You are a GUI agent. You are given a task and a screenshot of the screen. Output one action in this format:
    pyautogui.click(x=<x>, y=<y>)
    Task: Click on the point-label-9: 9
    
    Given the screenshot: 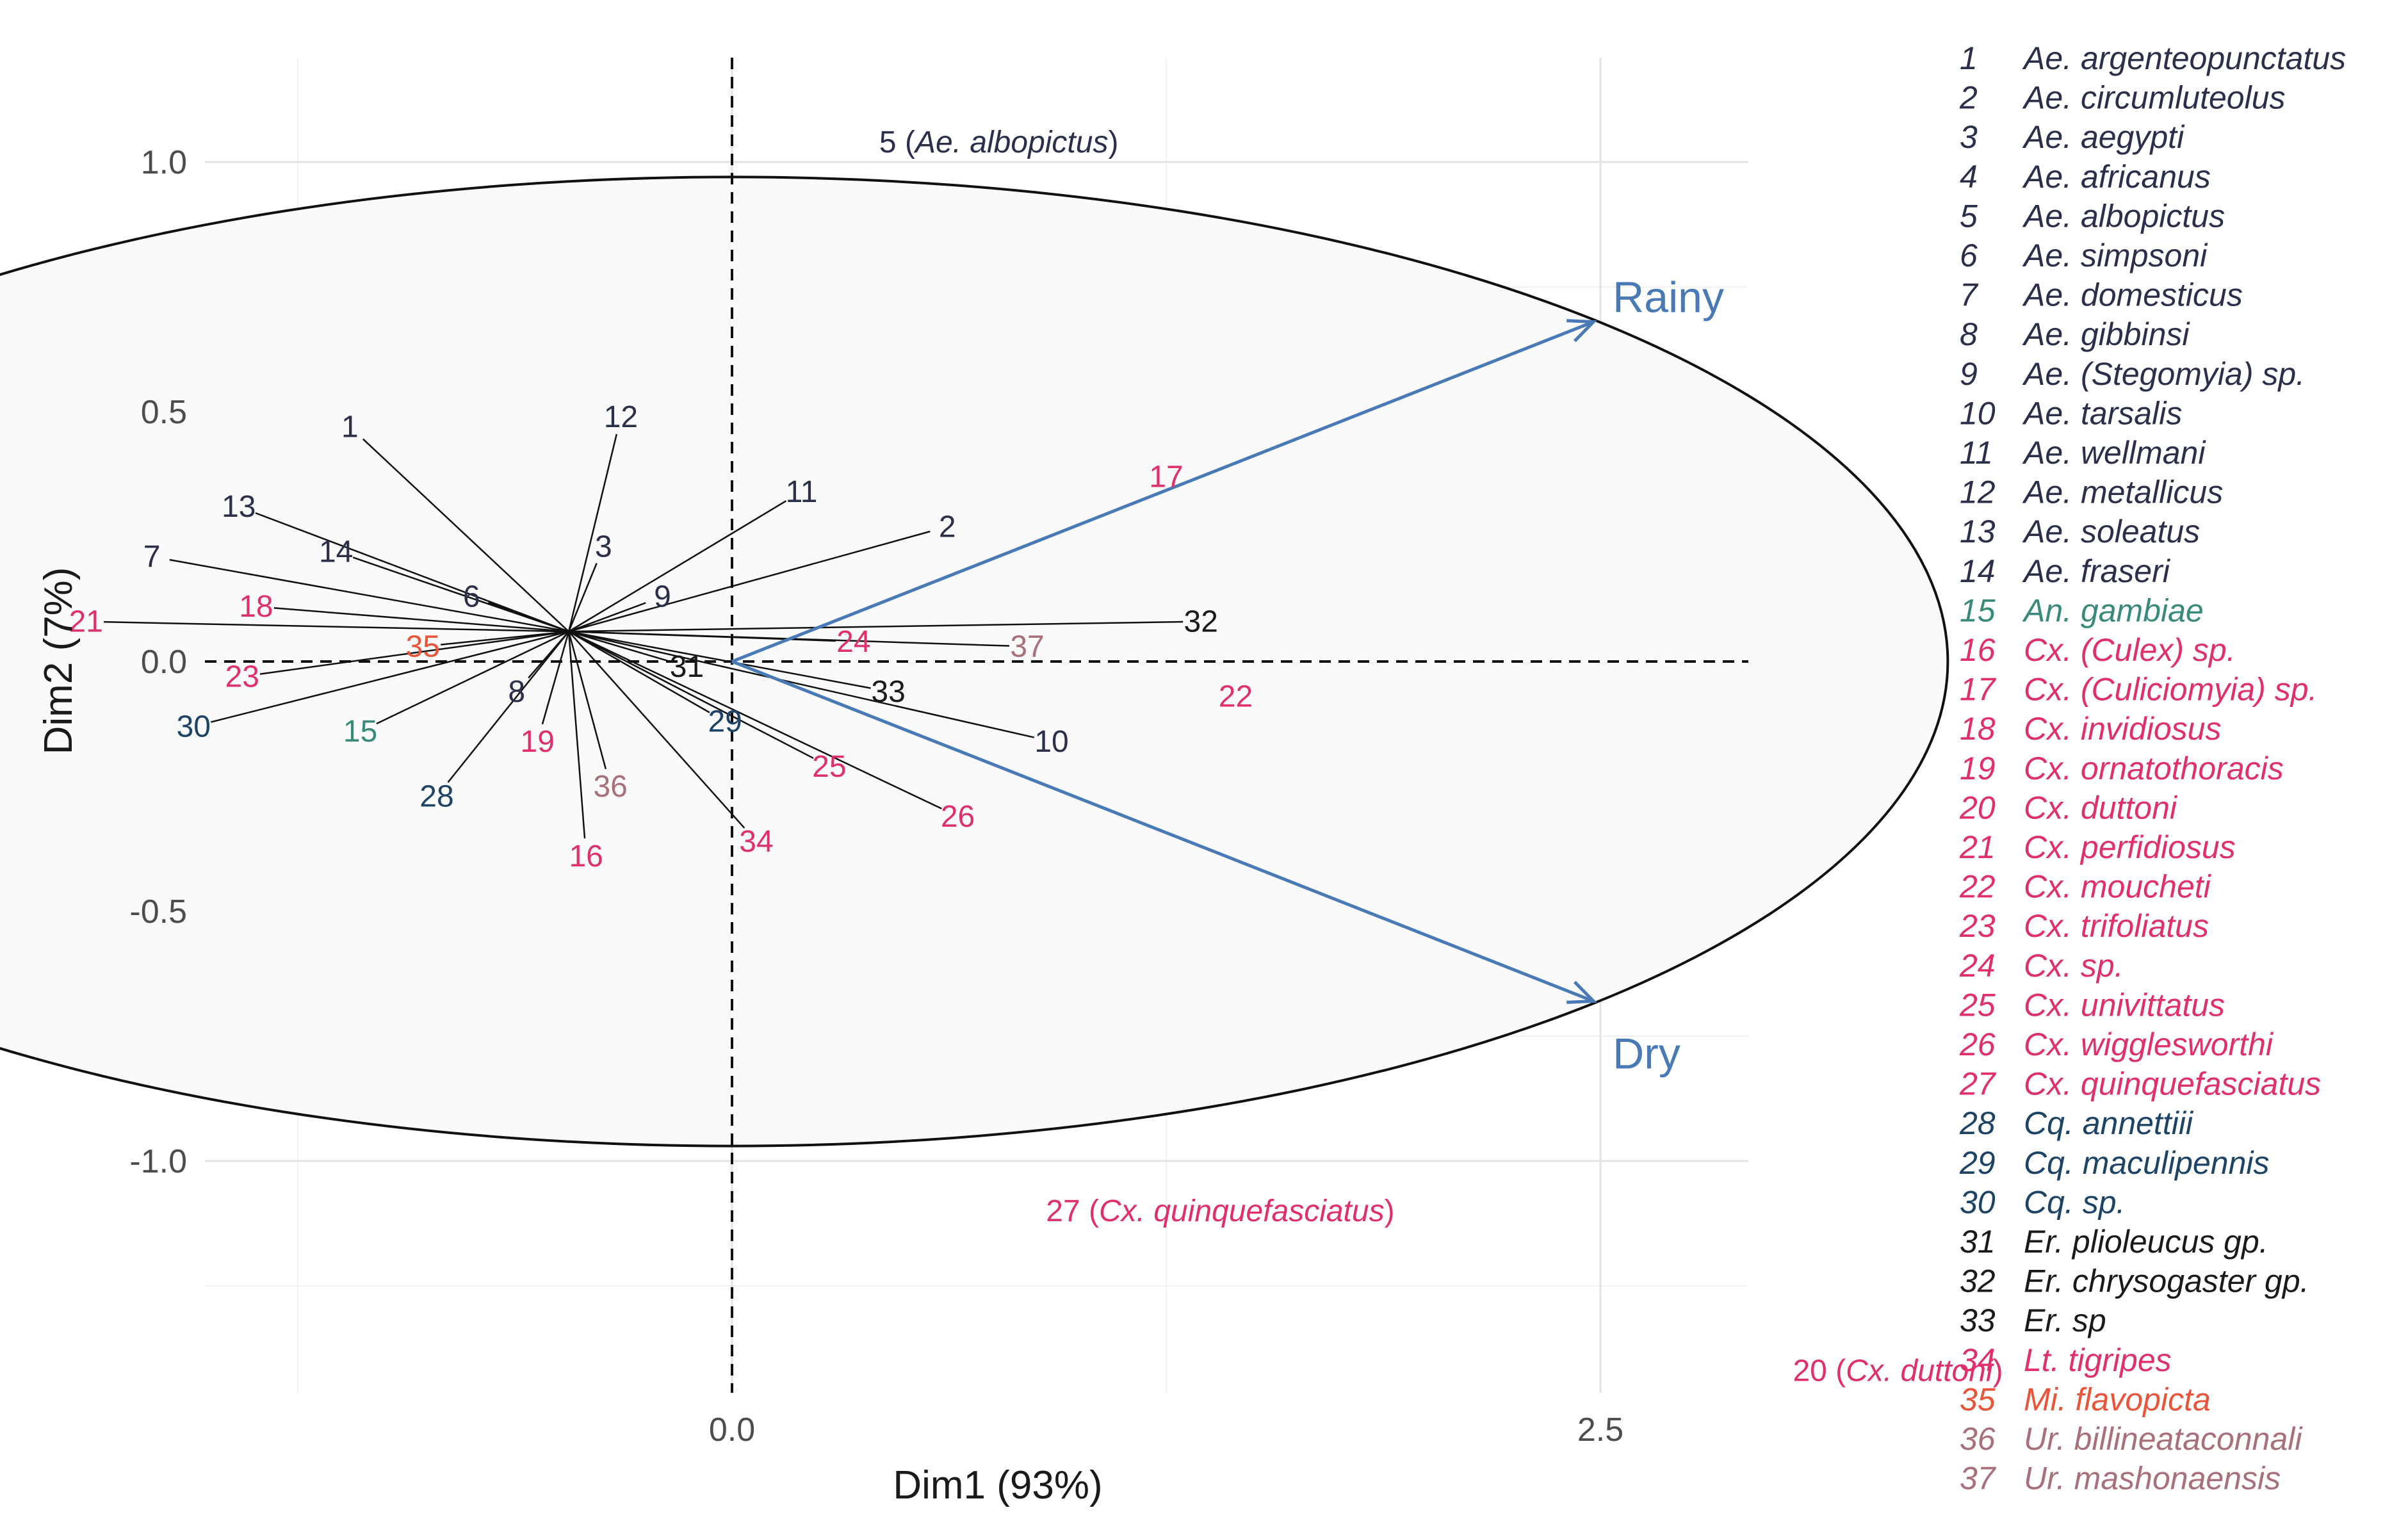 What is the action you would take?
    pyautogui.click(x=663, y=597)
    